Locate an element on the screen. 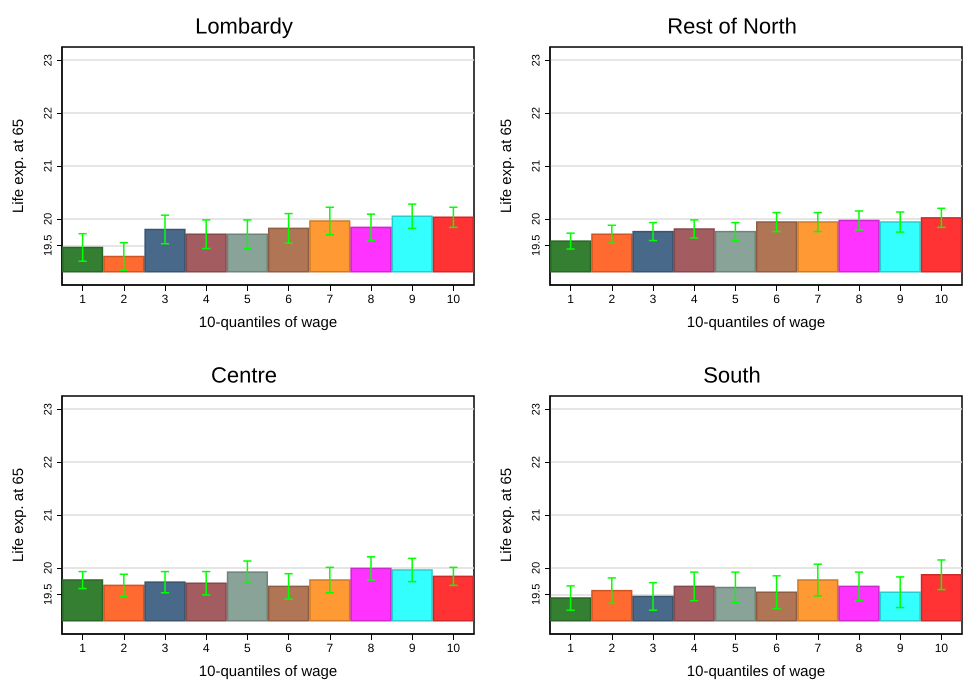  chart-title: Lombardy is located at coordinates (244, 26).